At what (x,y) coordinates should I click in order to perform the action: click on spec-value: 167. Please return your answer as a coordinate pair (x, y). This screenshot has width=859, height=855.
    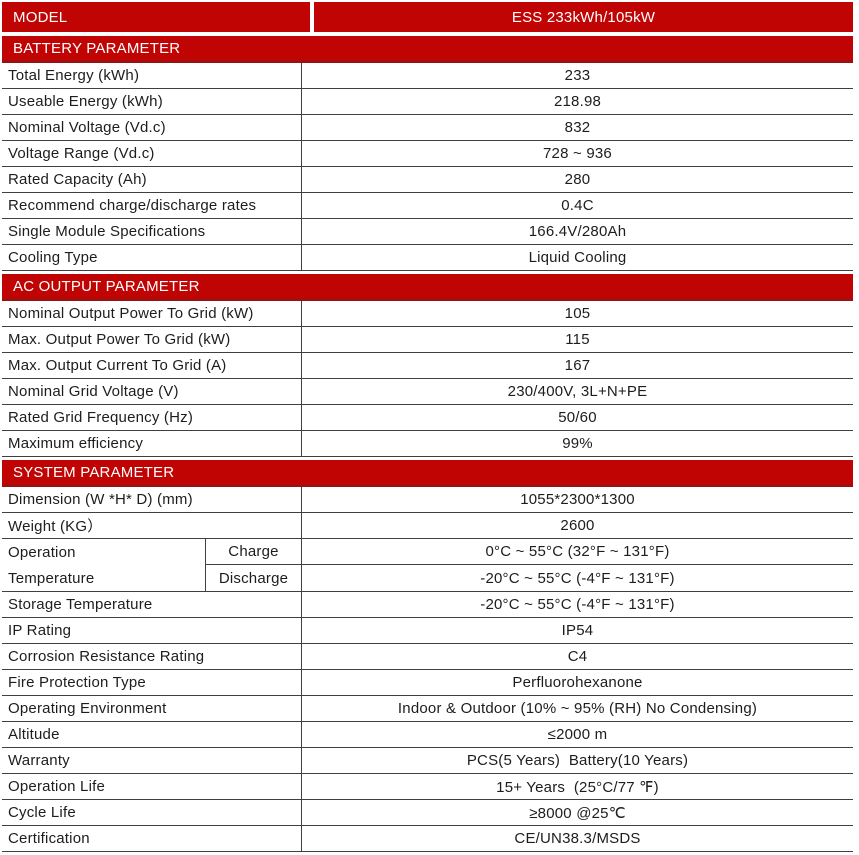
    Looking at the image, I should click on (577, 365).